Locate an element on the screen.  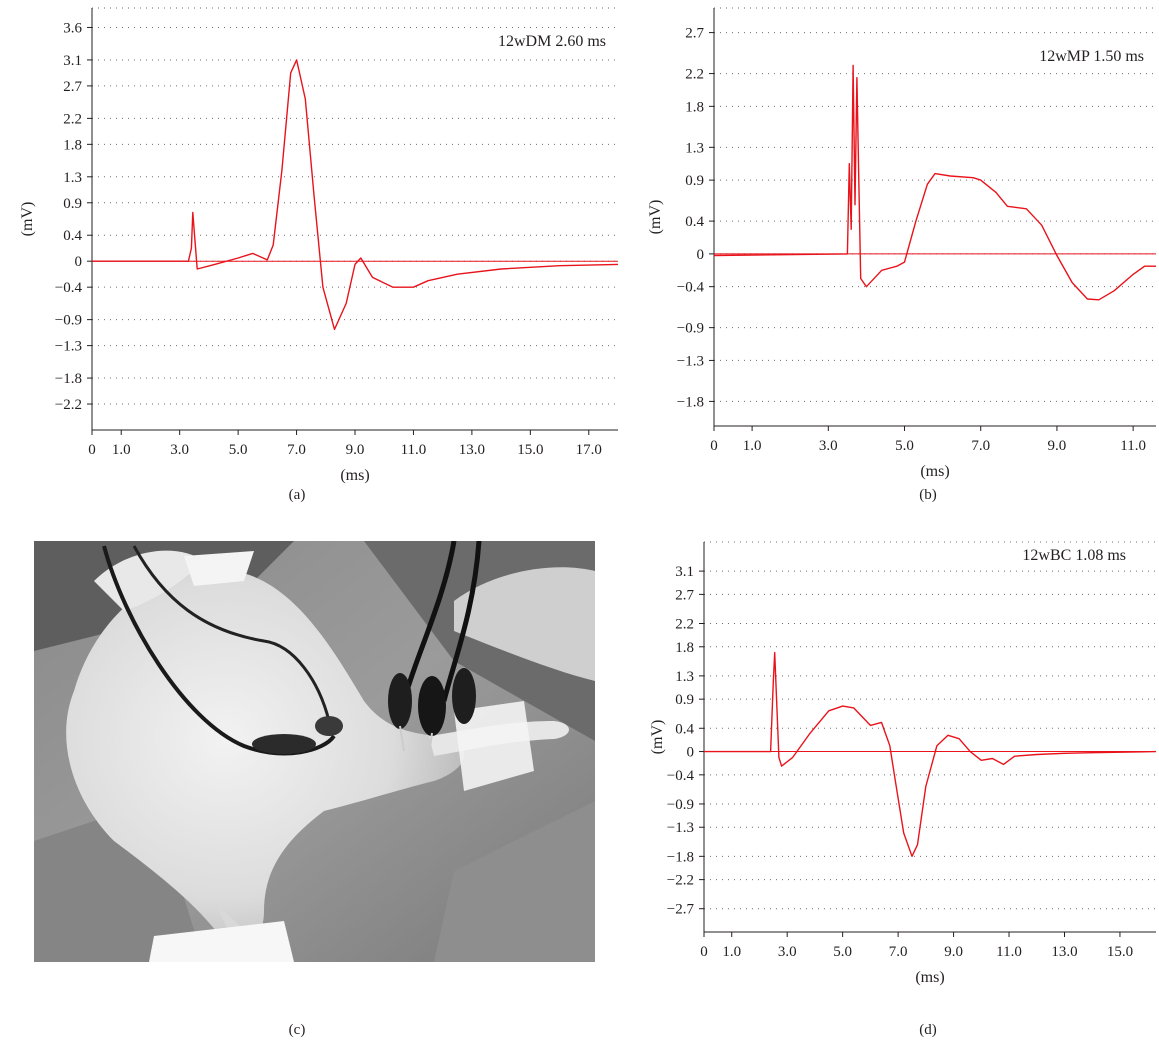
trace-annotation: 12wMP 1.50 ms is located at coordinates (1091, 56).